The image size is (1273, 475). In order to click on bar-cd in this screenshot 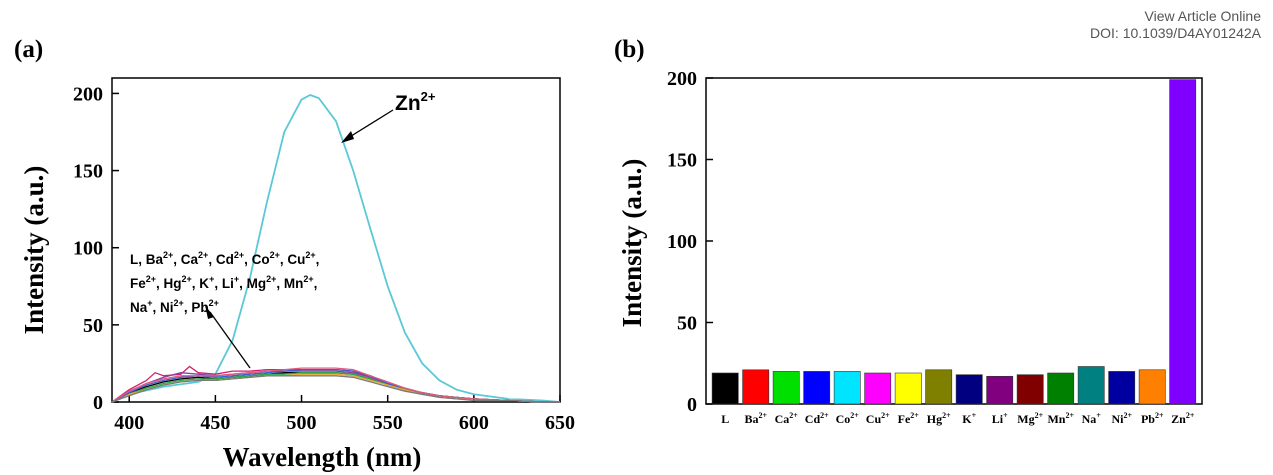, I will do `click(817, 388)`.